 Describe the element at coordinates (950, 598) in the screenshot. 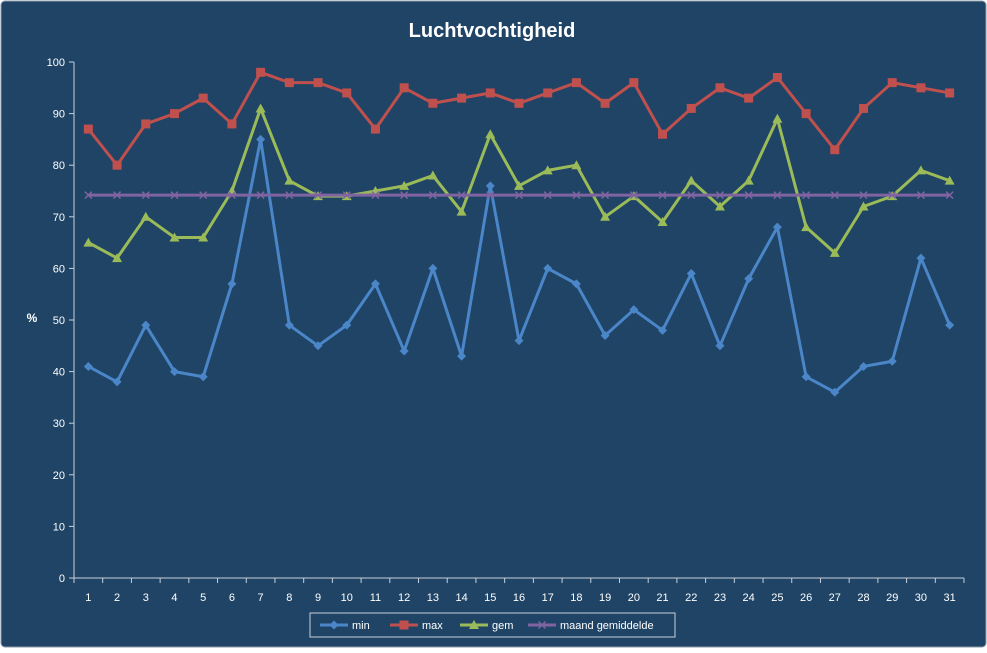

I see `x-tick-label: 31` at that location.